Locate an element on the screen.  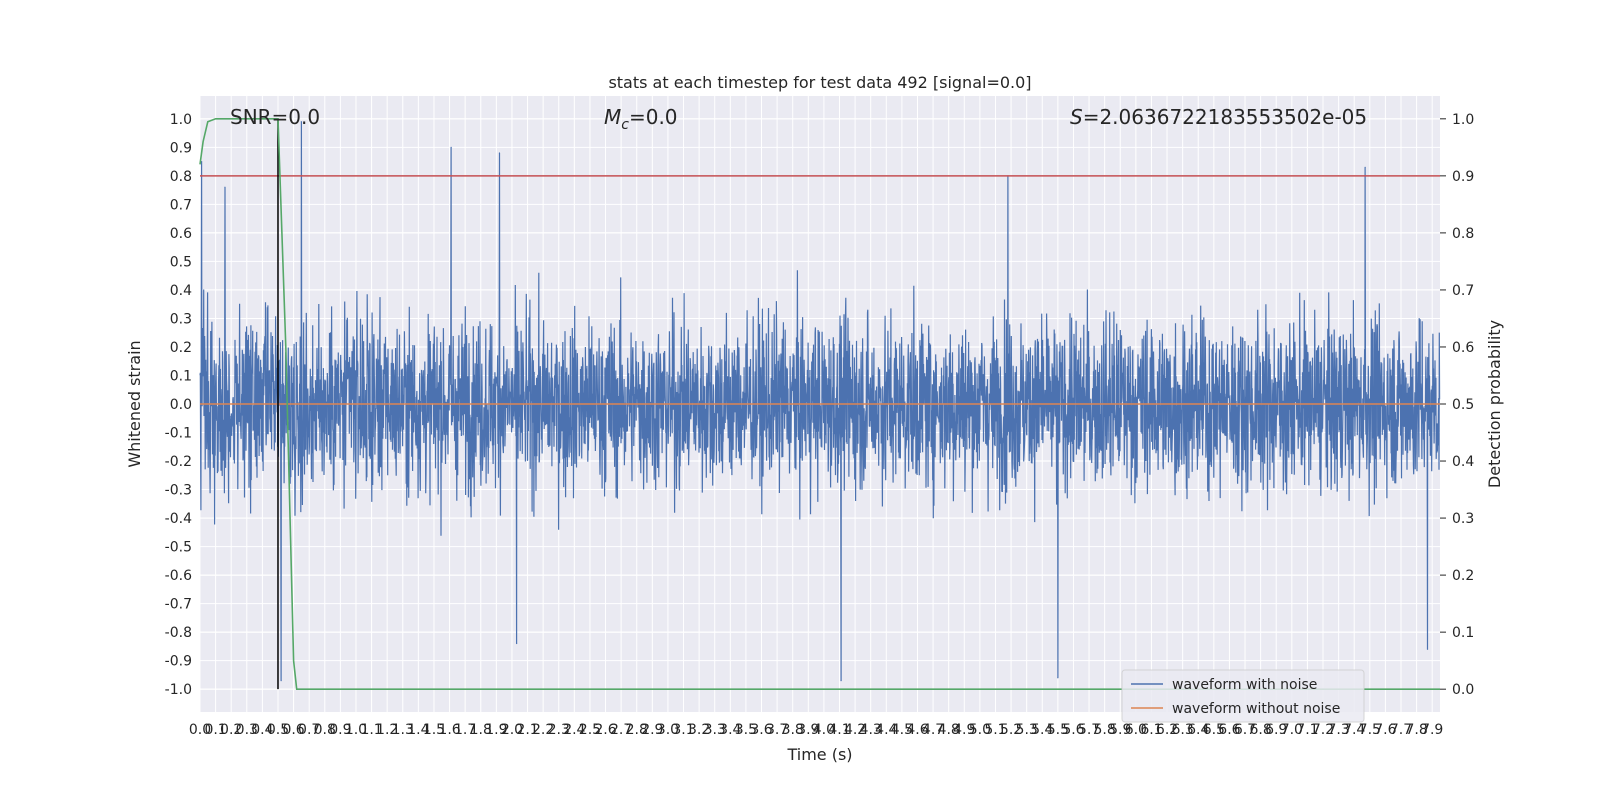
y-tick-label-right: 1.0 is located at coordinates (1463, 120).